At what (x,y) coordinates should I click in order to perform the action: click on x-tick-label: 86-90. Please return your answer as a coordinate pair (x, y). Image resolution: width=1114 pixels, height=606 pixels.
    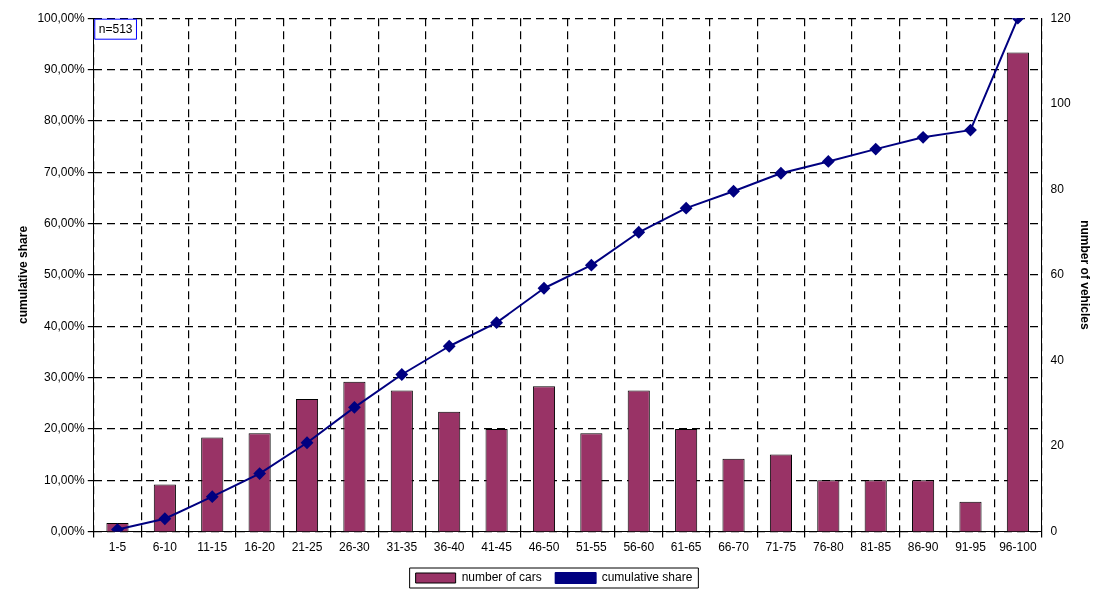
    Looking at the image, I should click on (923, 547).